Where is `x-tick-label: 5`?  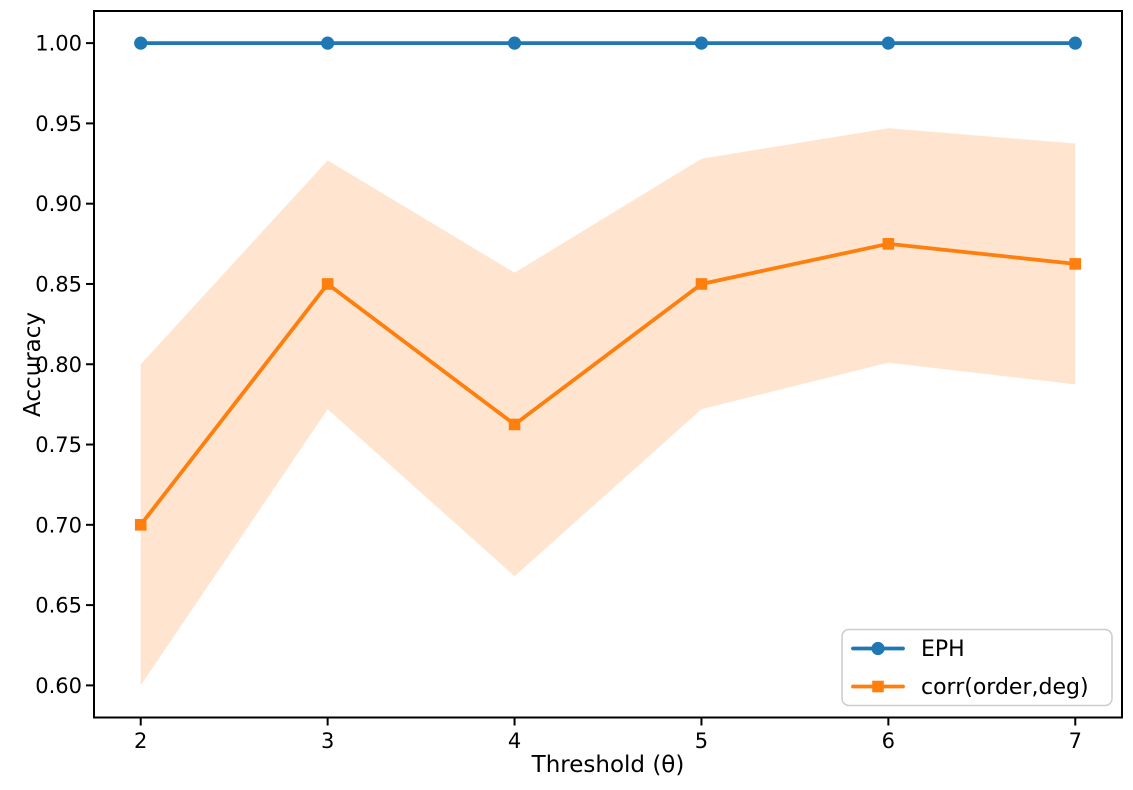 x-tick-label: 5 is located at coordinates (701, 741).